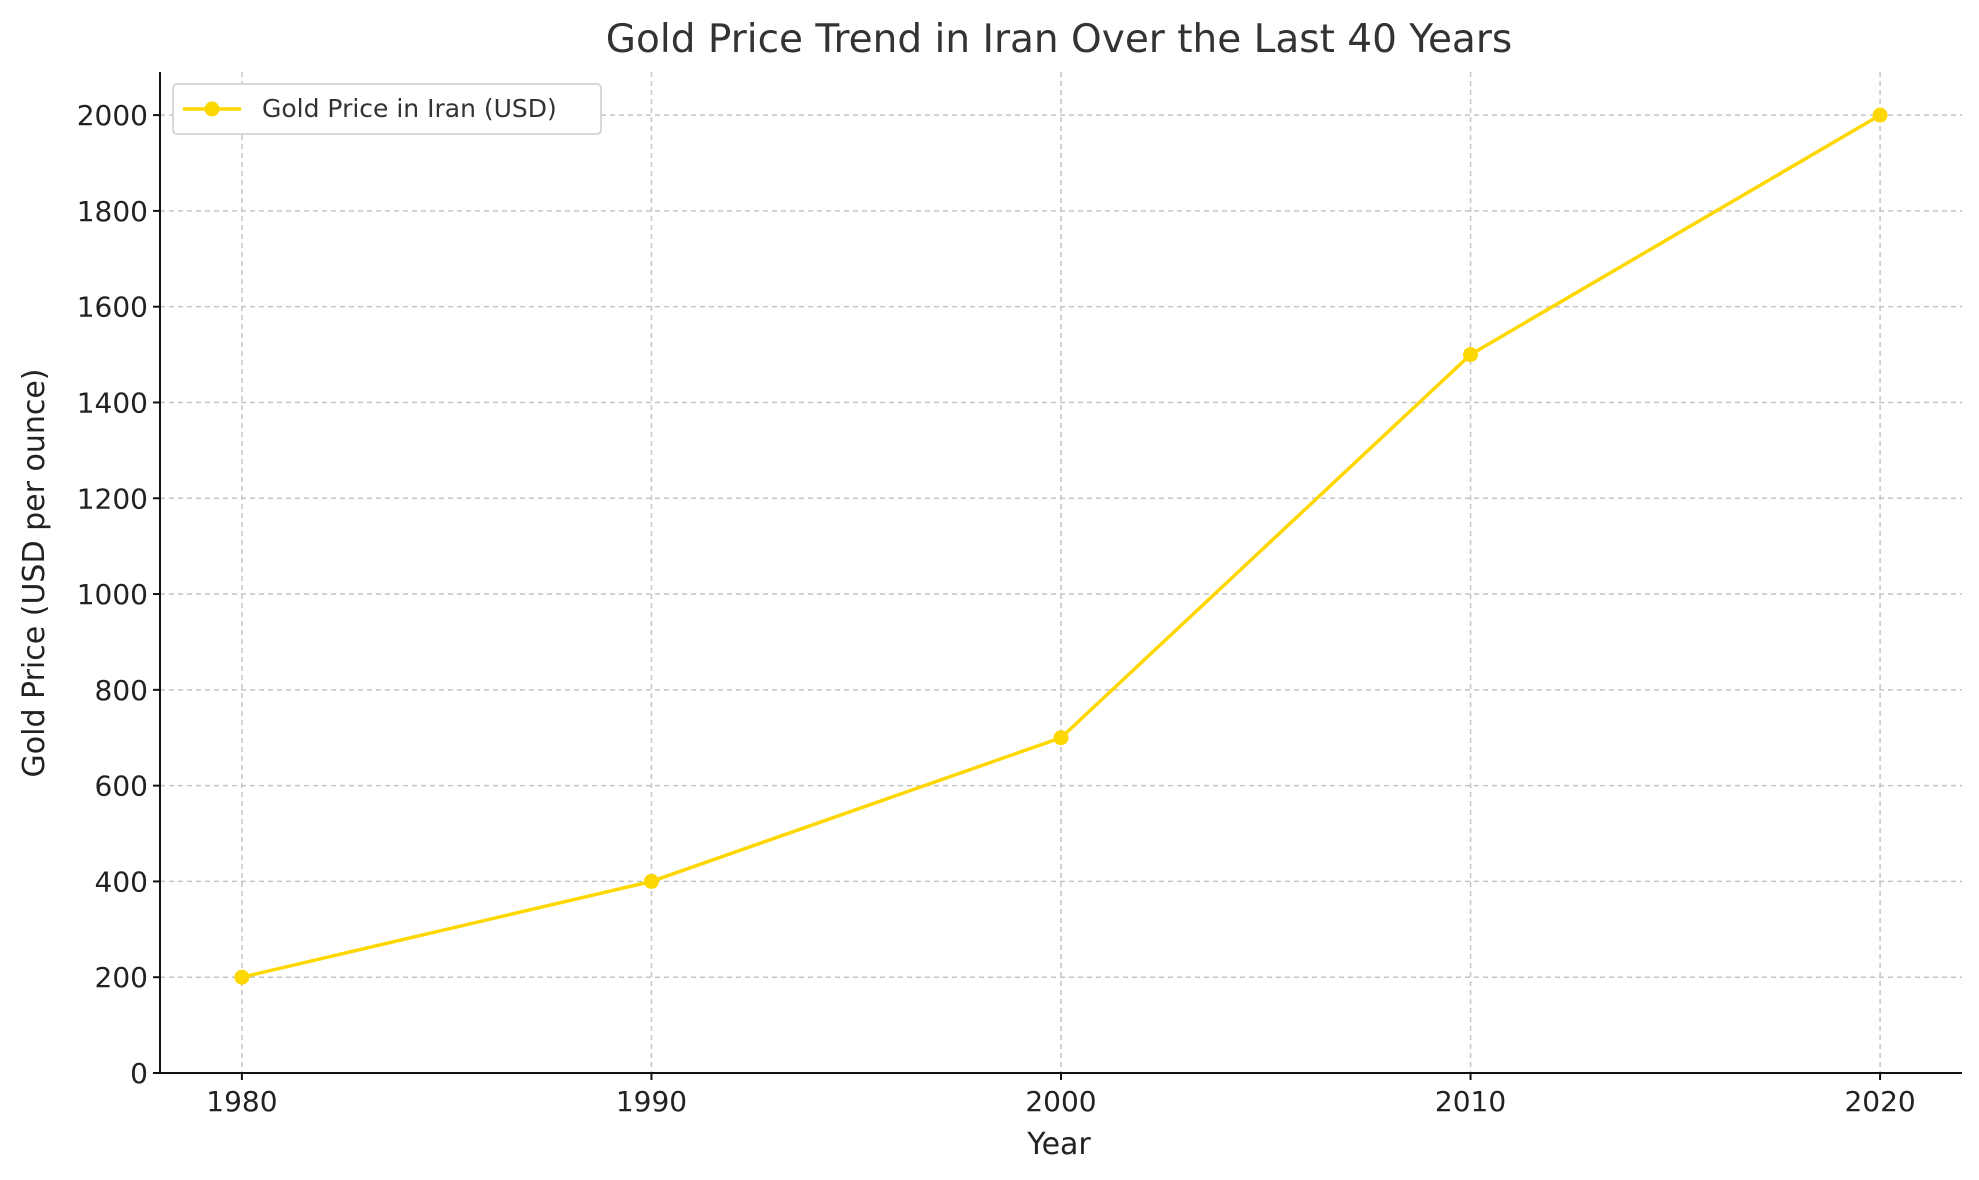  Describe the element at coordinates (241, 1101) in the screenshot. I see `x-tick-label: 1980` at that location.